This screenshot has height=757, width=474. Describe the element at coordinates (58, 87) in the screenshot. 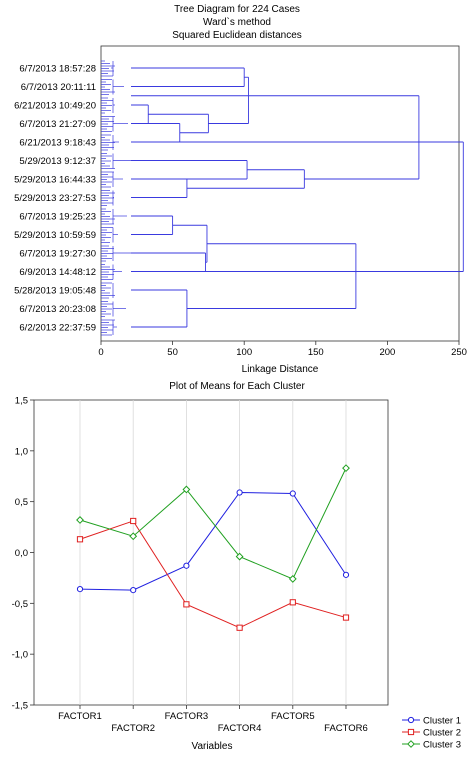

I see `dendrogram-leaf-label: 6/7/2013 20:11:11` at that location.